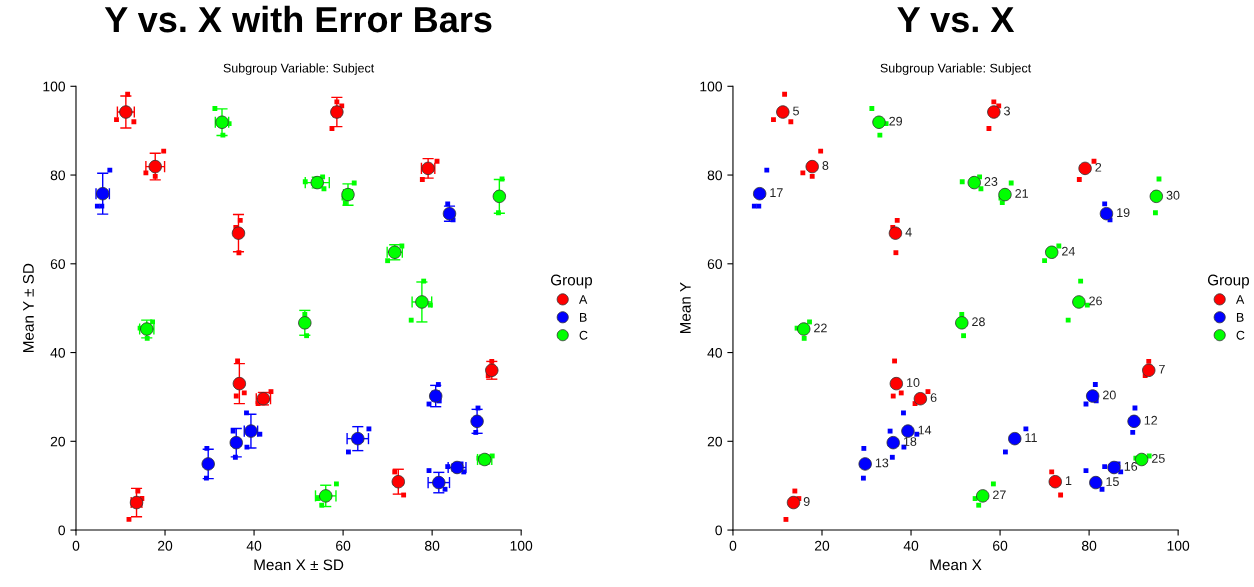 The width and height of the screenshot is (1254, 587). I want to click on annotation: 15, so click(1112, 481).